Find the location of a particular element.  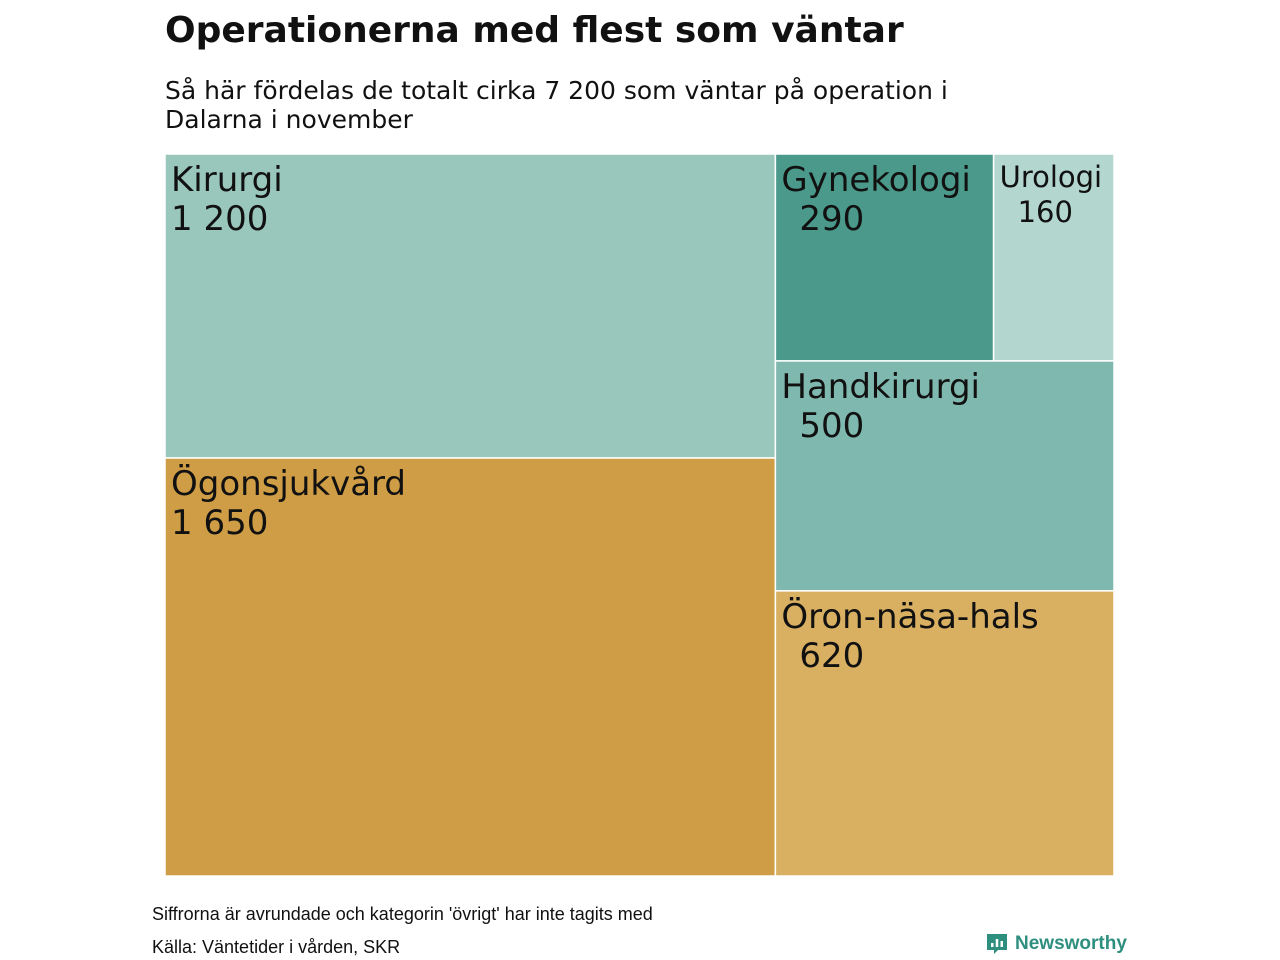

brand-logo: Newsworthy is located at coordinates (1056, 944).